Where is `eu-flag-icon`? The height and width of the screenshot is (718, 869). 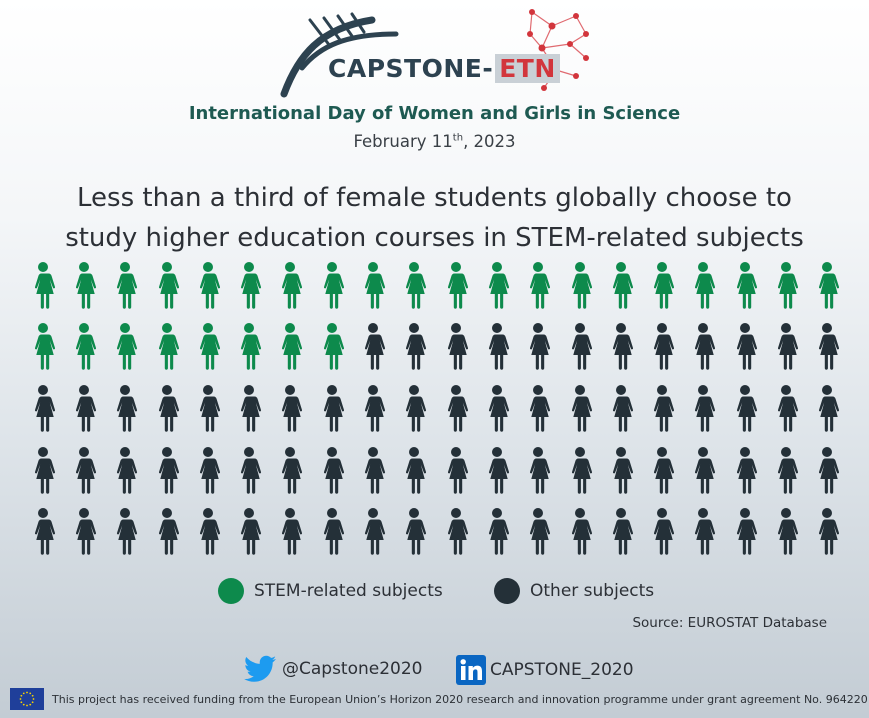
eu-flag-icon is located at coordinates (27, 699).